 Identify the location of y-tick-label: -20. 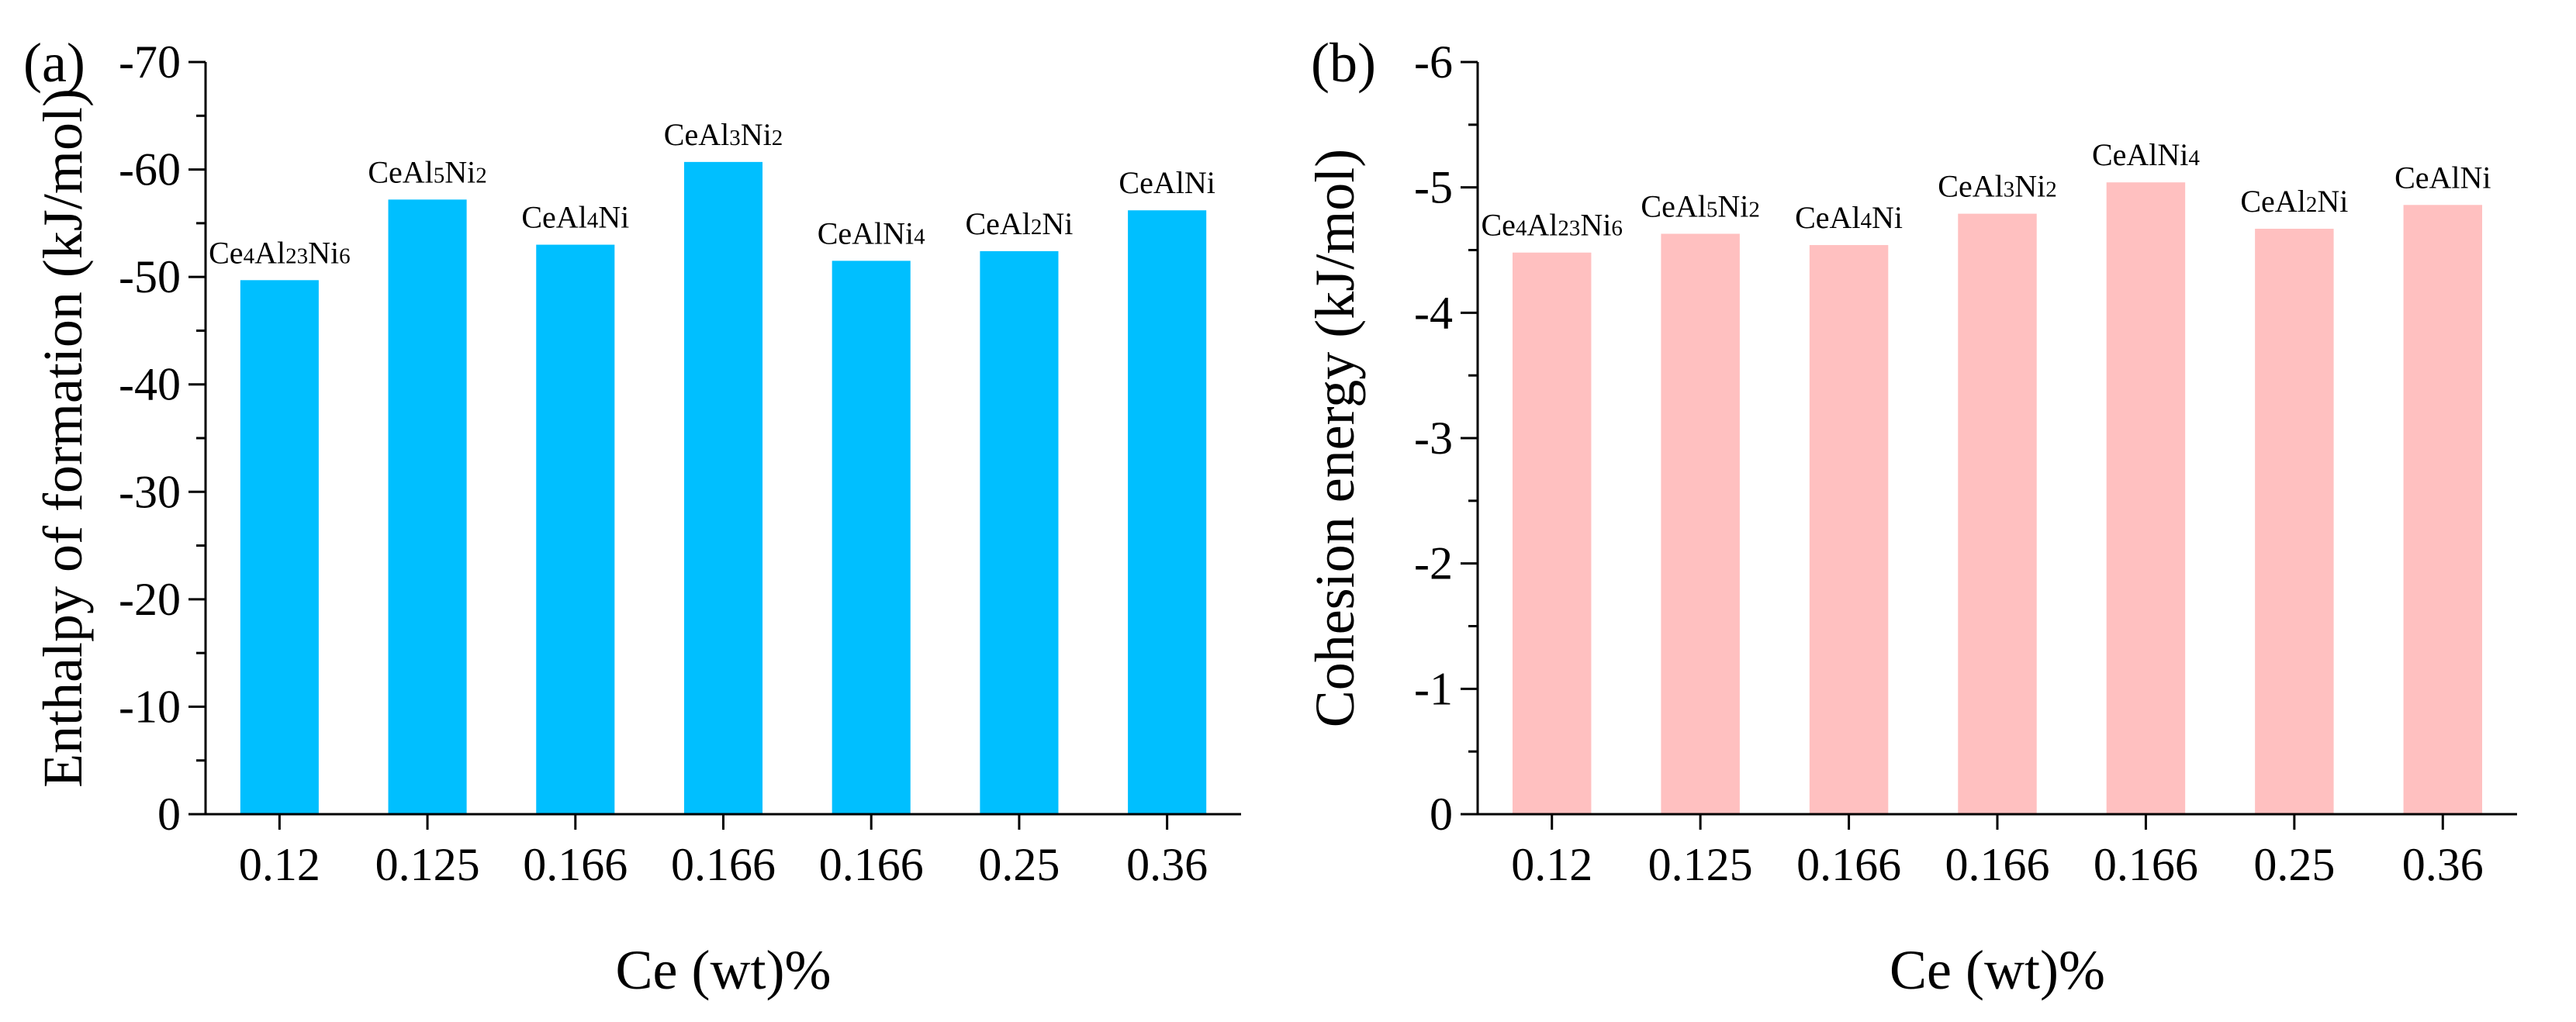
(150, 599).